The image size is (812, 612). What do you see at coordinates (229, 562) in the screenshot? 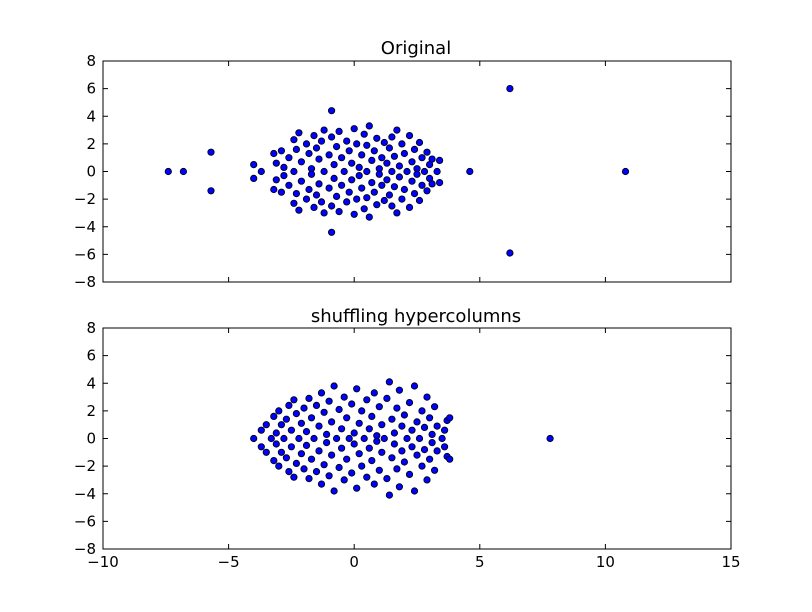
I see `x-tick-label: −5` at bounding box center [229, 562].